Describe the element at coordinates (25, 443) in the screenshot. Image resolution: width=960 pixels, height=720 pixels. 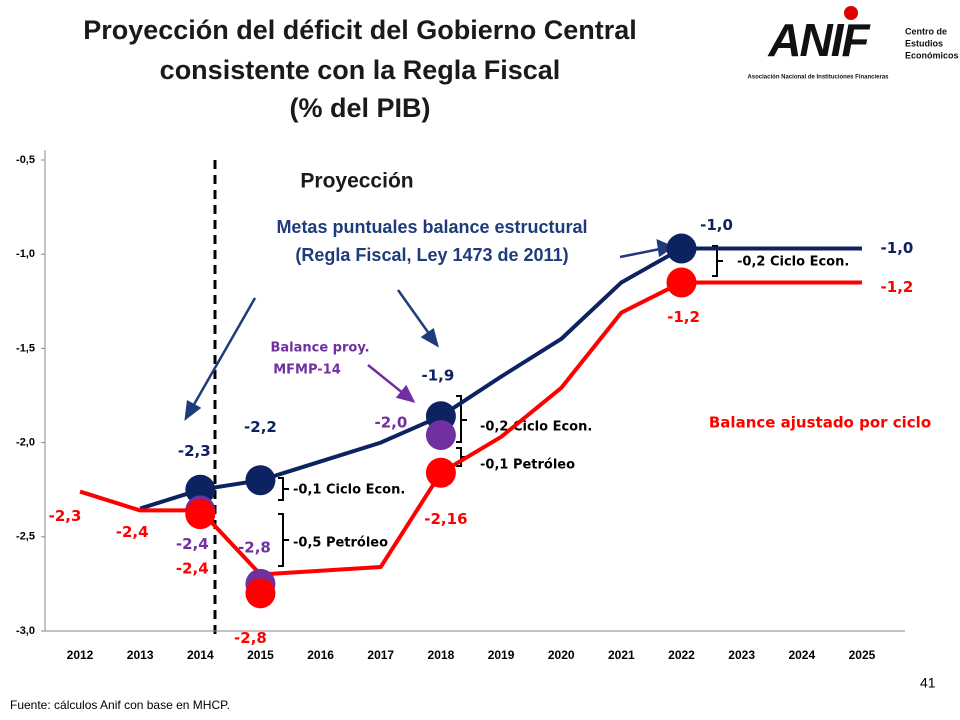
I see `y-tick-label: -2,0` at that location.